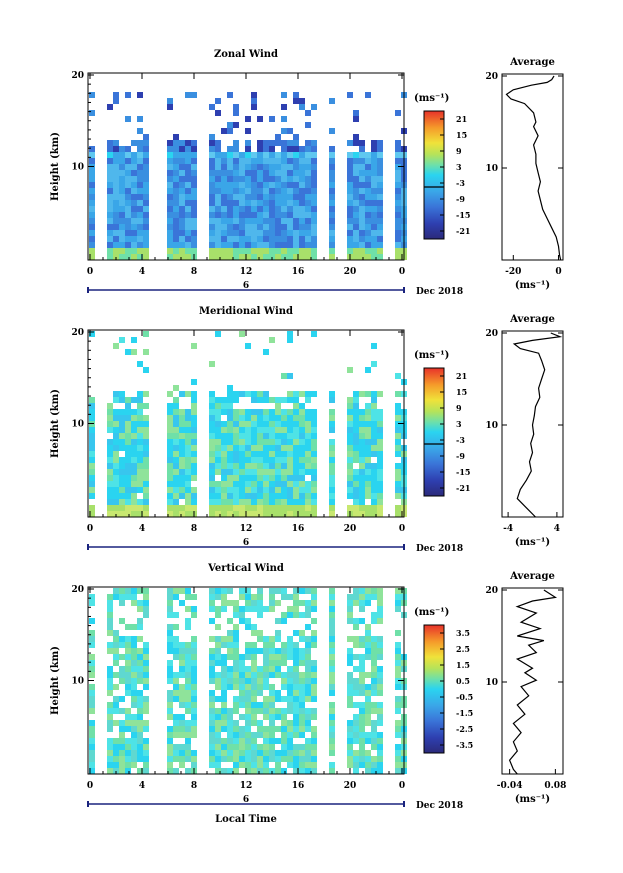 The height and width of the screenshot is (873, 623). Describe the element at coordinates (248, 176) in the screenshot. I see `heatmap-cells` at that location.